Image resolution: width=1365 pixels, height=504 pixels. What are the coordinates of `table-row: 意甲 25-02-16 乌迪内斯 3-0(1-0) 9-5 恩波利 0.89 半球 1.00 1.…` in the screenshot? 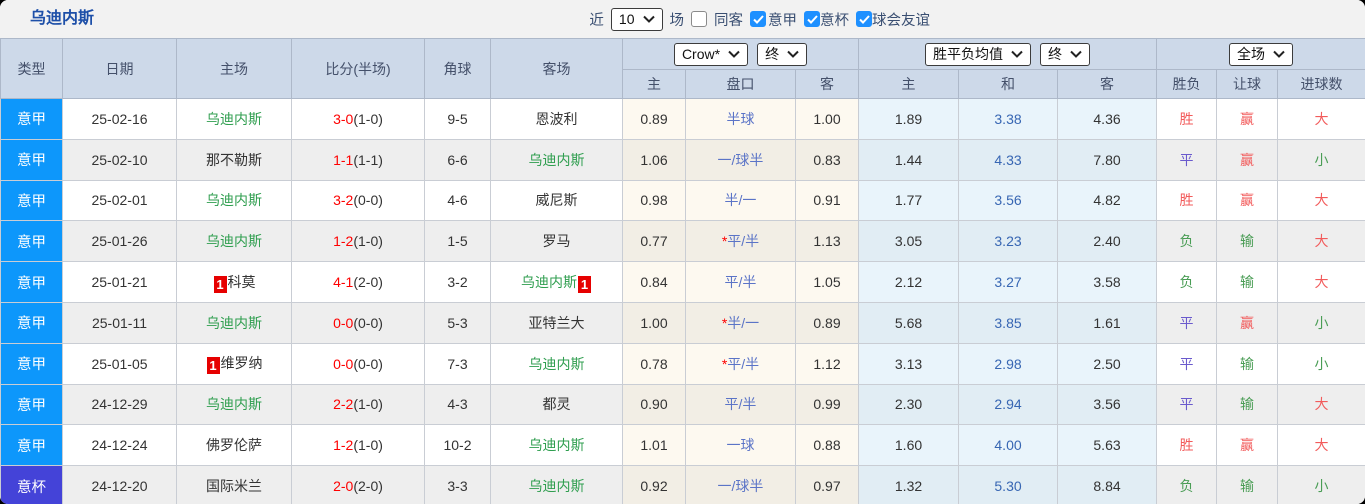 It's located at (682, 119).